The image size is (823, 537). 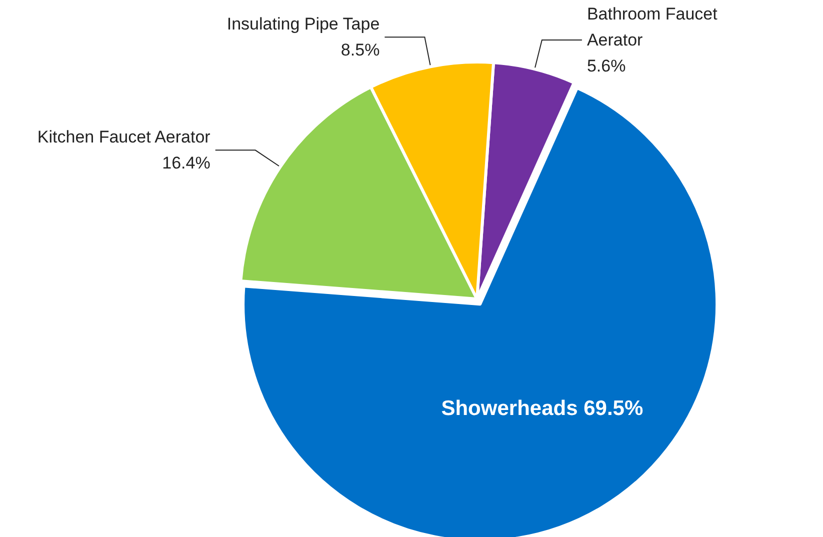 What do you see at coordinates (303, 24) in the screenshot?
I see `slice-label: Insulating Pipe Tape` at bounding box center [303, 24].